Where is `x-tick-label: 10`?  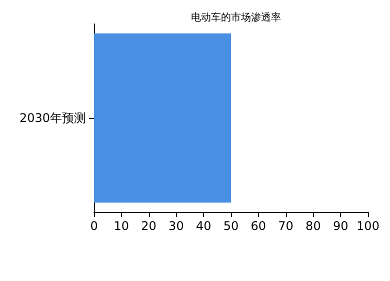 x-tick-label: 10 is located at coordinates (122, 226).